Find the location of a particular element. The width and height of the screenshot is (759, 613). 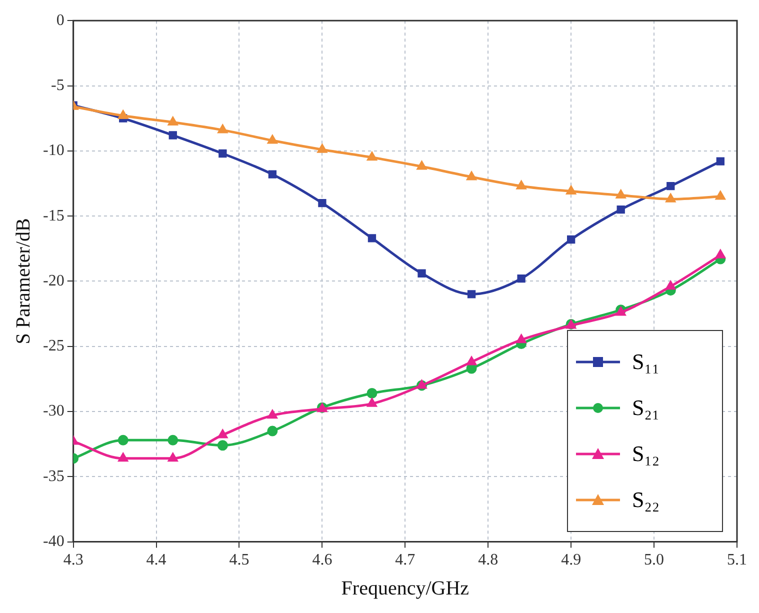

y-tick-label: -25 is located at coordinates (53, 346).